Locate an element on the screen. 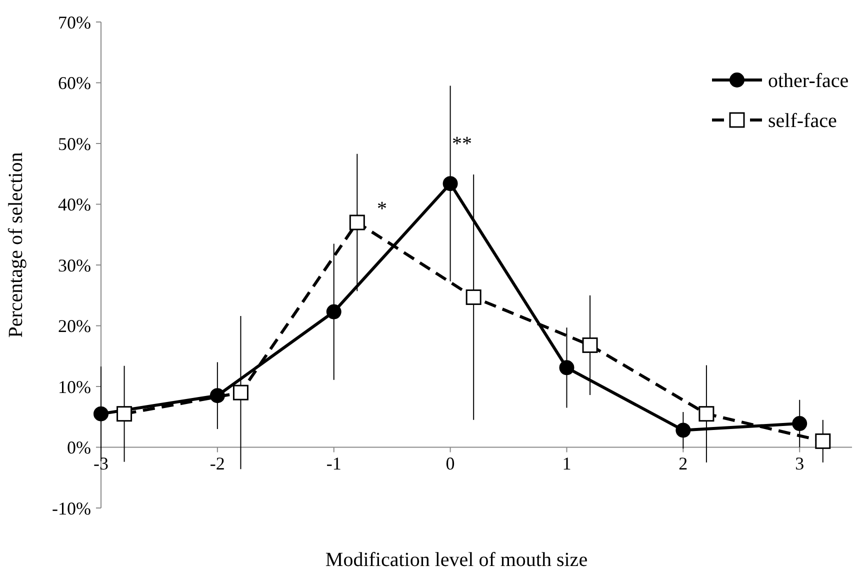  y-tick-label: 40% is located at coordinates (74, 204).